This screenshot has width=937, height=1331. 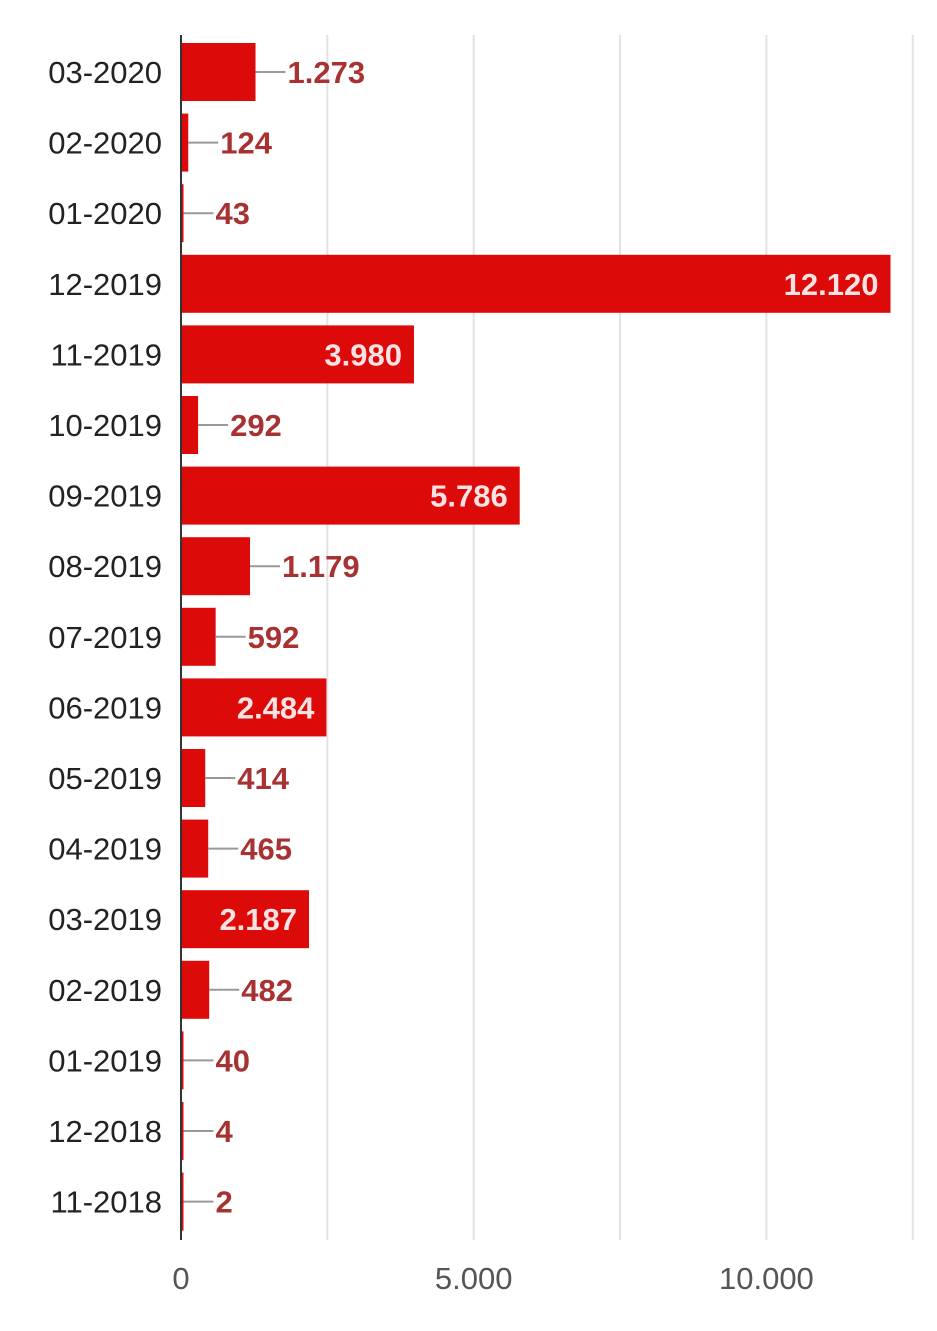 I want to click on bar-value-label: 3.980, so click(x=363, y=354).